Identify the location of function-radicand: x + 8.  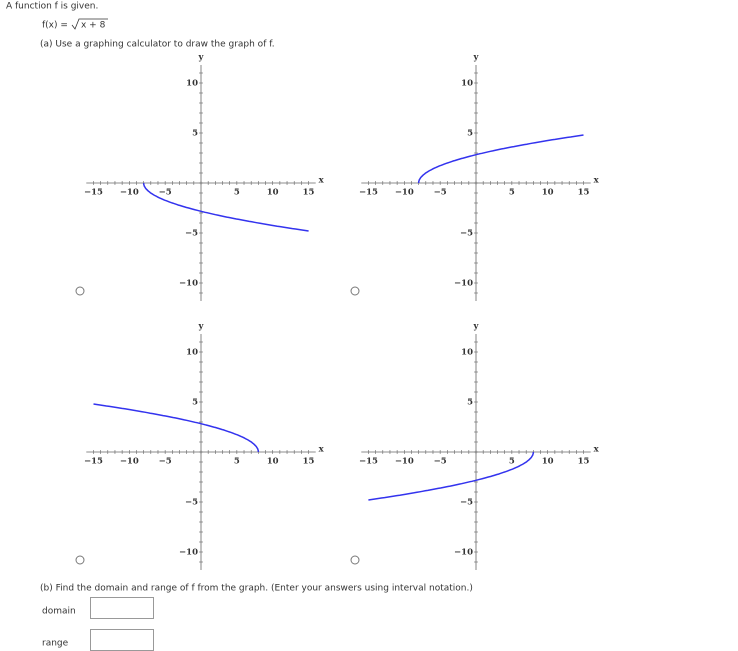
(93, 26).